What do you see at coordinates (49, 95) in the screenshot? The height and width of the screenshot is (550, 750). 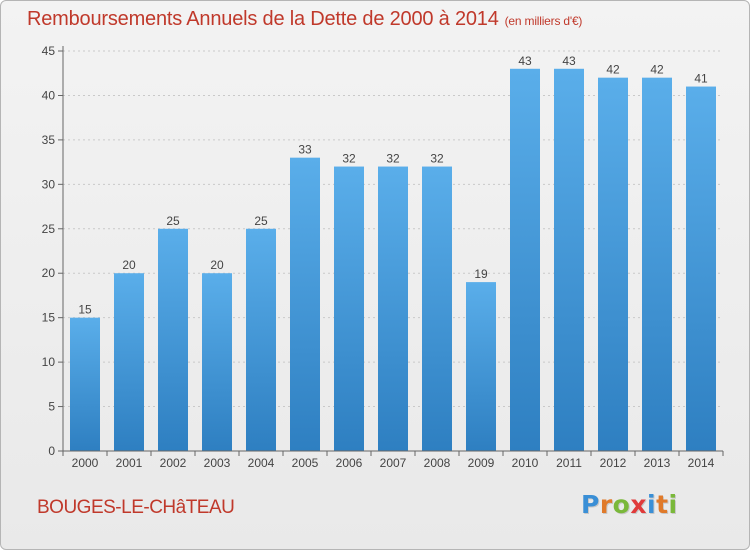 I see `y-tick-label: 40` at bounding box center [49, 95].